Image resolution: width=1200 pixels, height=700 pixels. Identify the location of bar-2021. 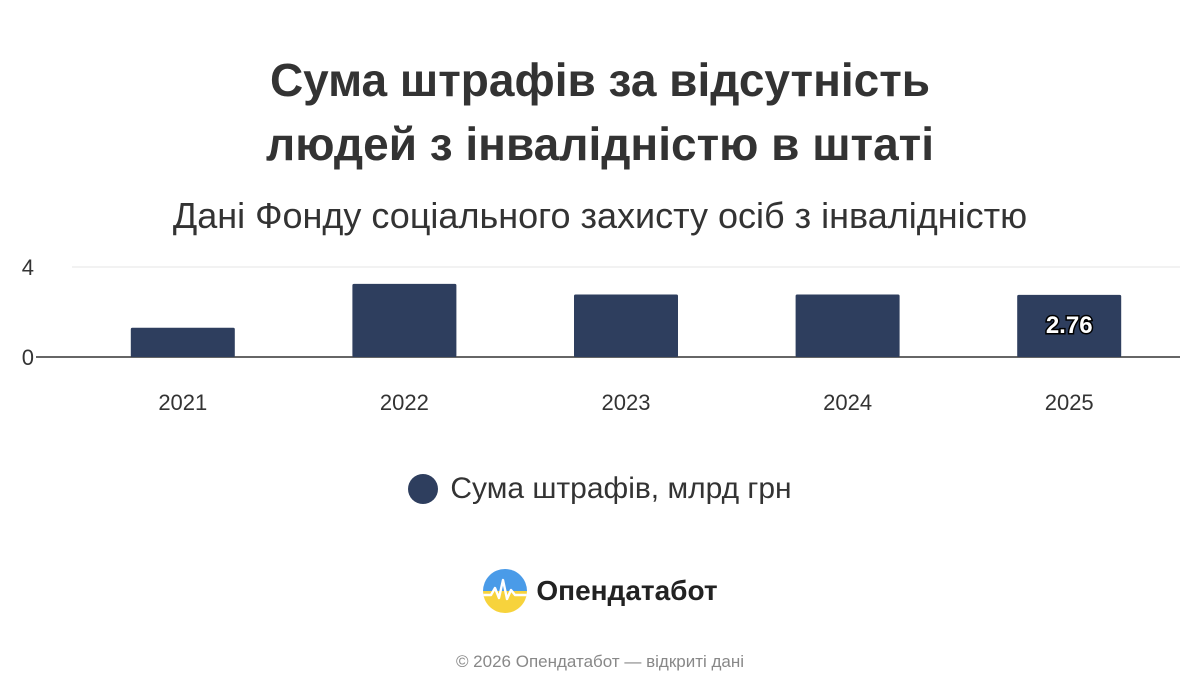
(182, 342).